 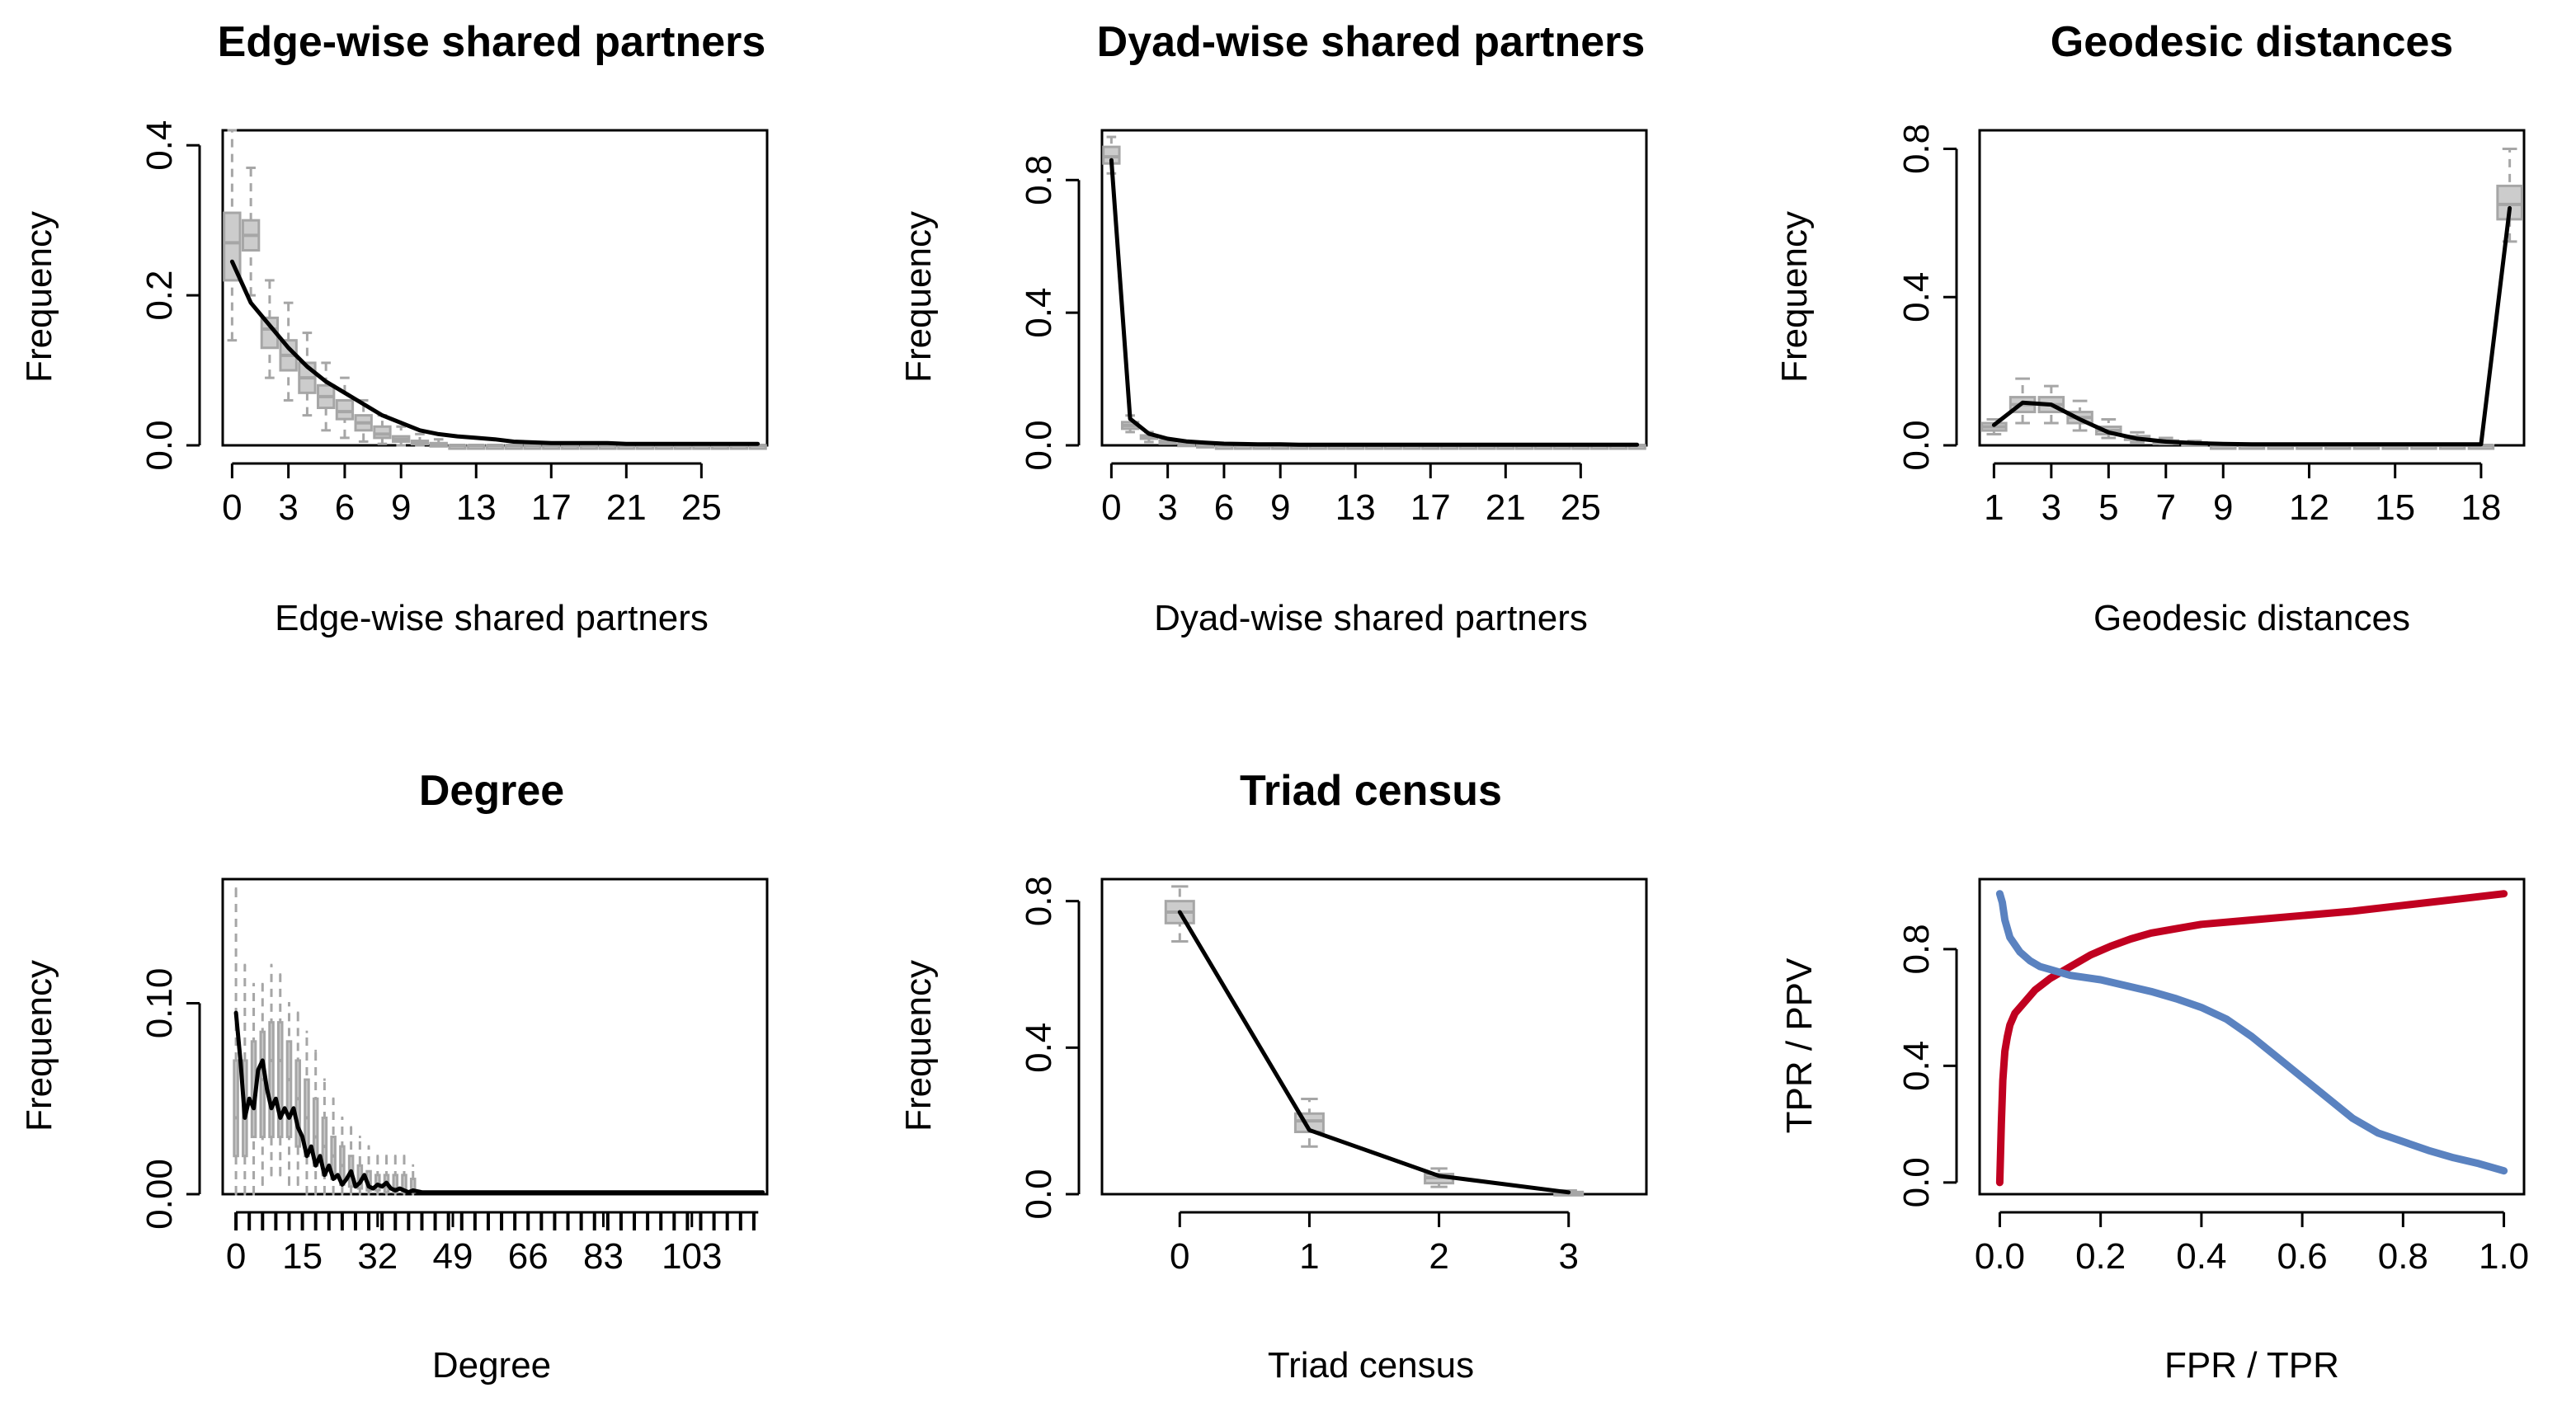 I want to click on panel-title: Edge-wise shared partners, so click(x=492, y=42).